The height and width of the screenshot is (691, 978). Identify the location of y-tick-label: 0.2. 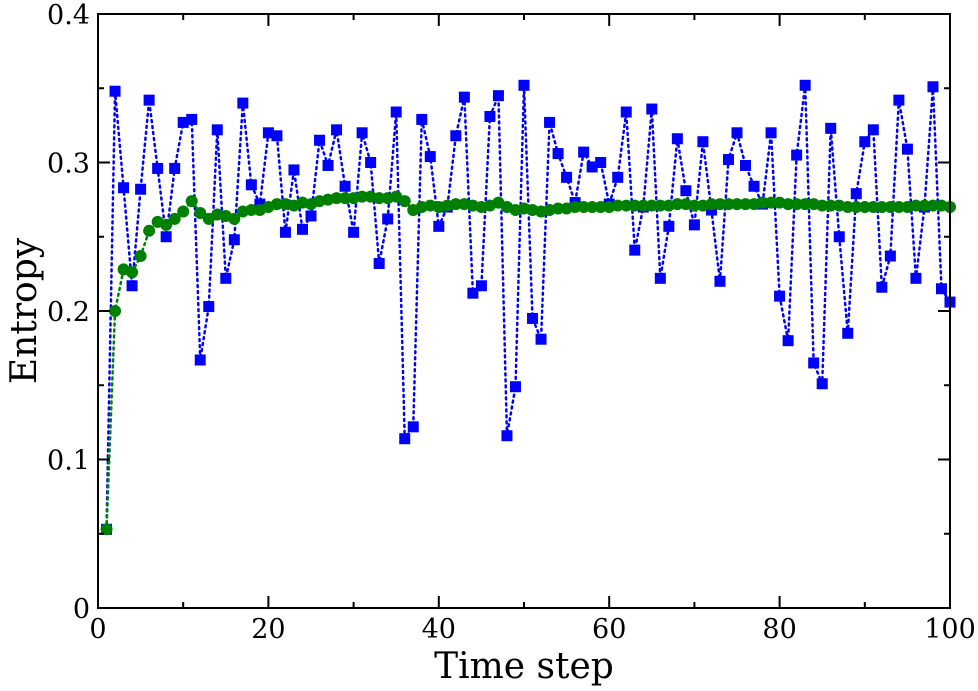
(68, 312).